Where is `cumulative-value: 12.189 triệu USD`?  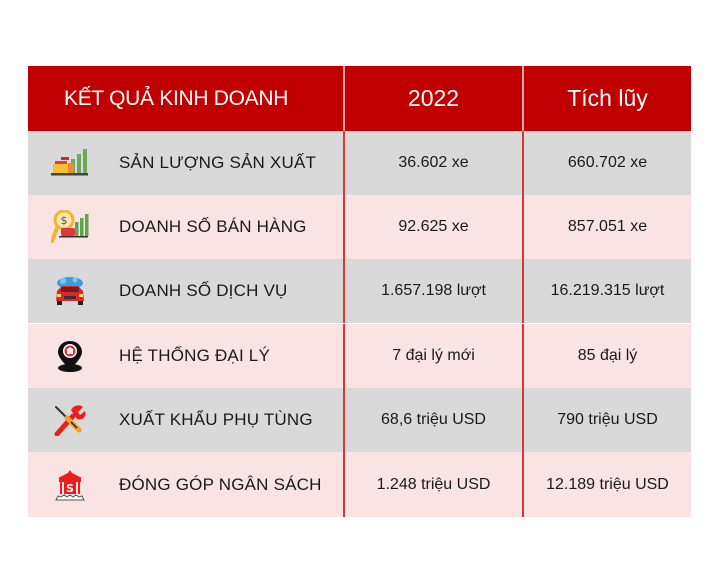
cumulative-value: 12.189 triệu USD is located at coordinates (606, 484).